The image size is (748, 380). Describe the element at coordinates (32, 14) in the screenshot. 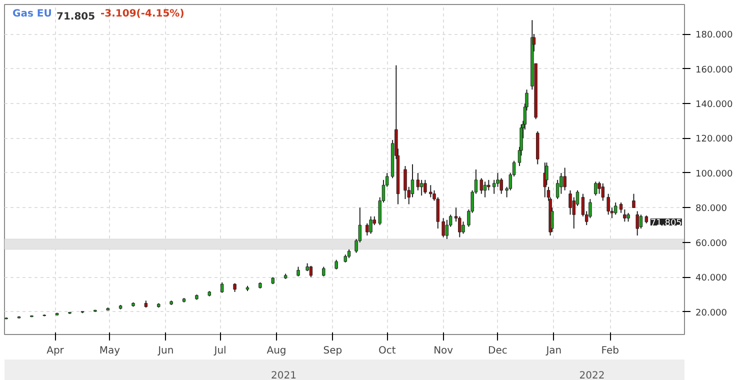

I see `chart-title: Gas EU` at that location.